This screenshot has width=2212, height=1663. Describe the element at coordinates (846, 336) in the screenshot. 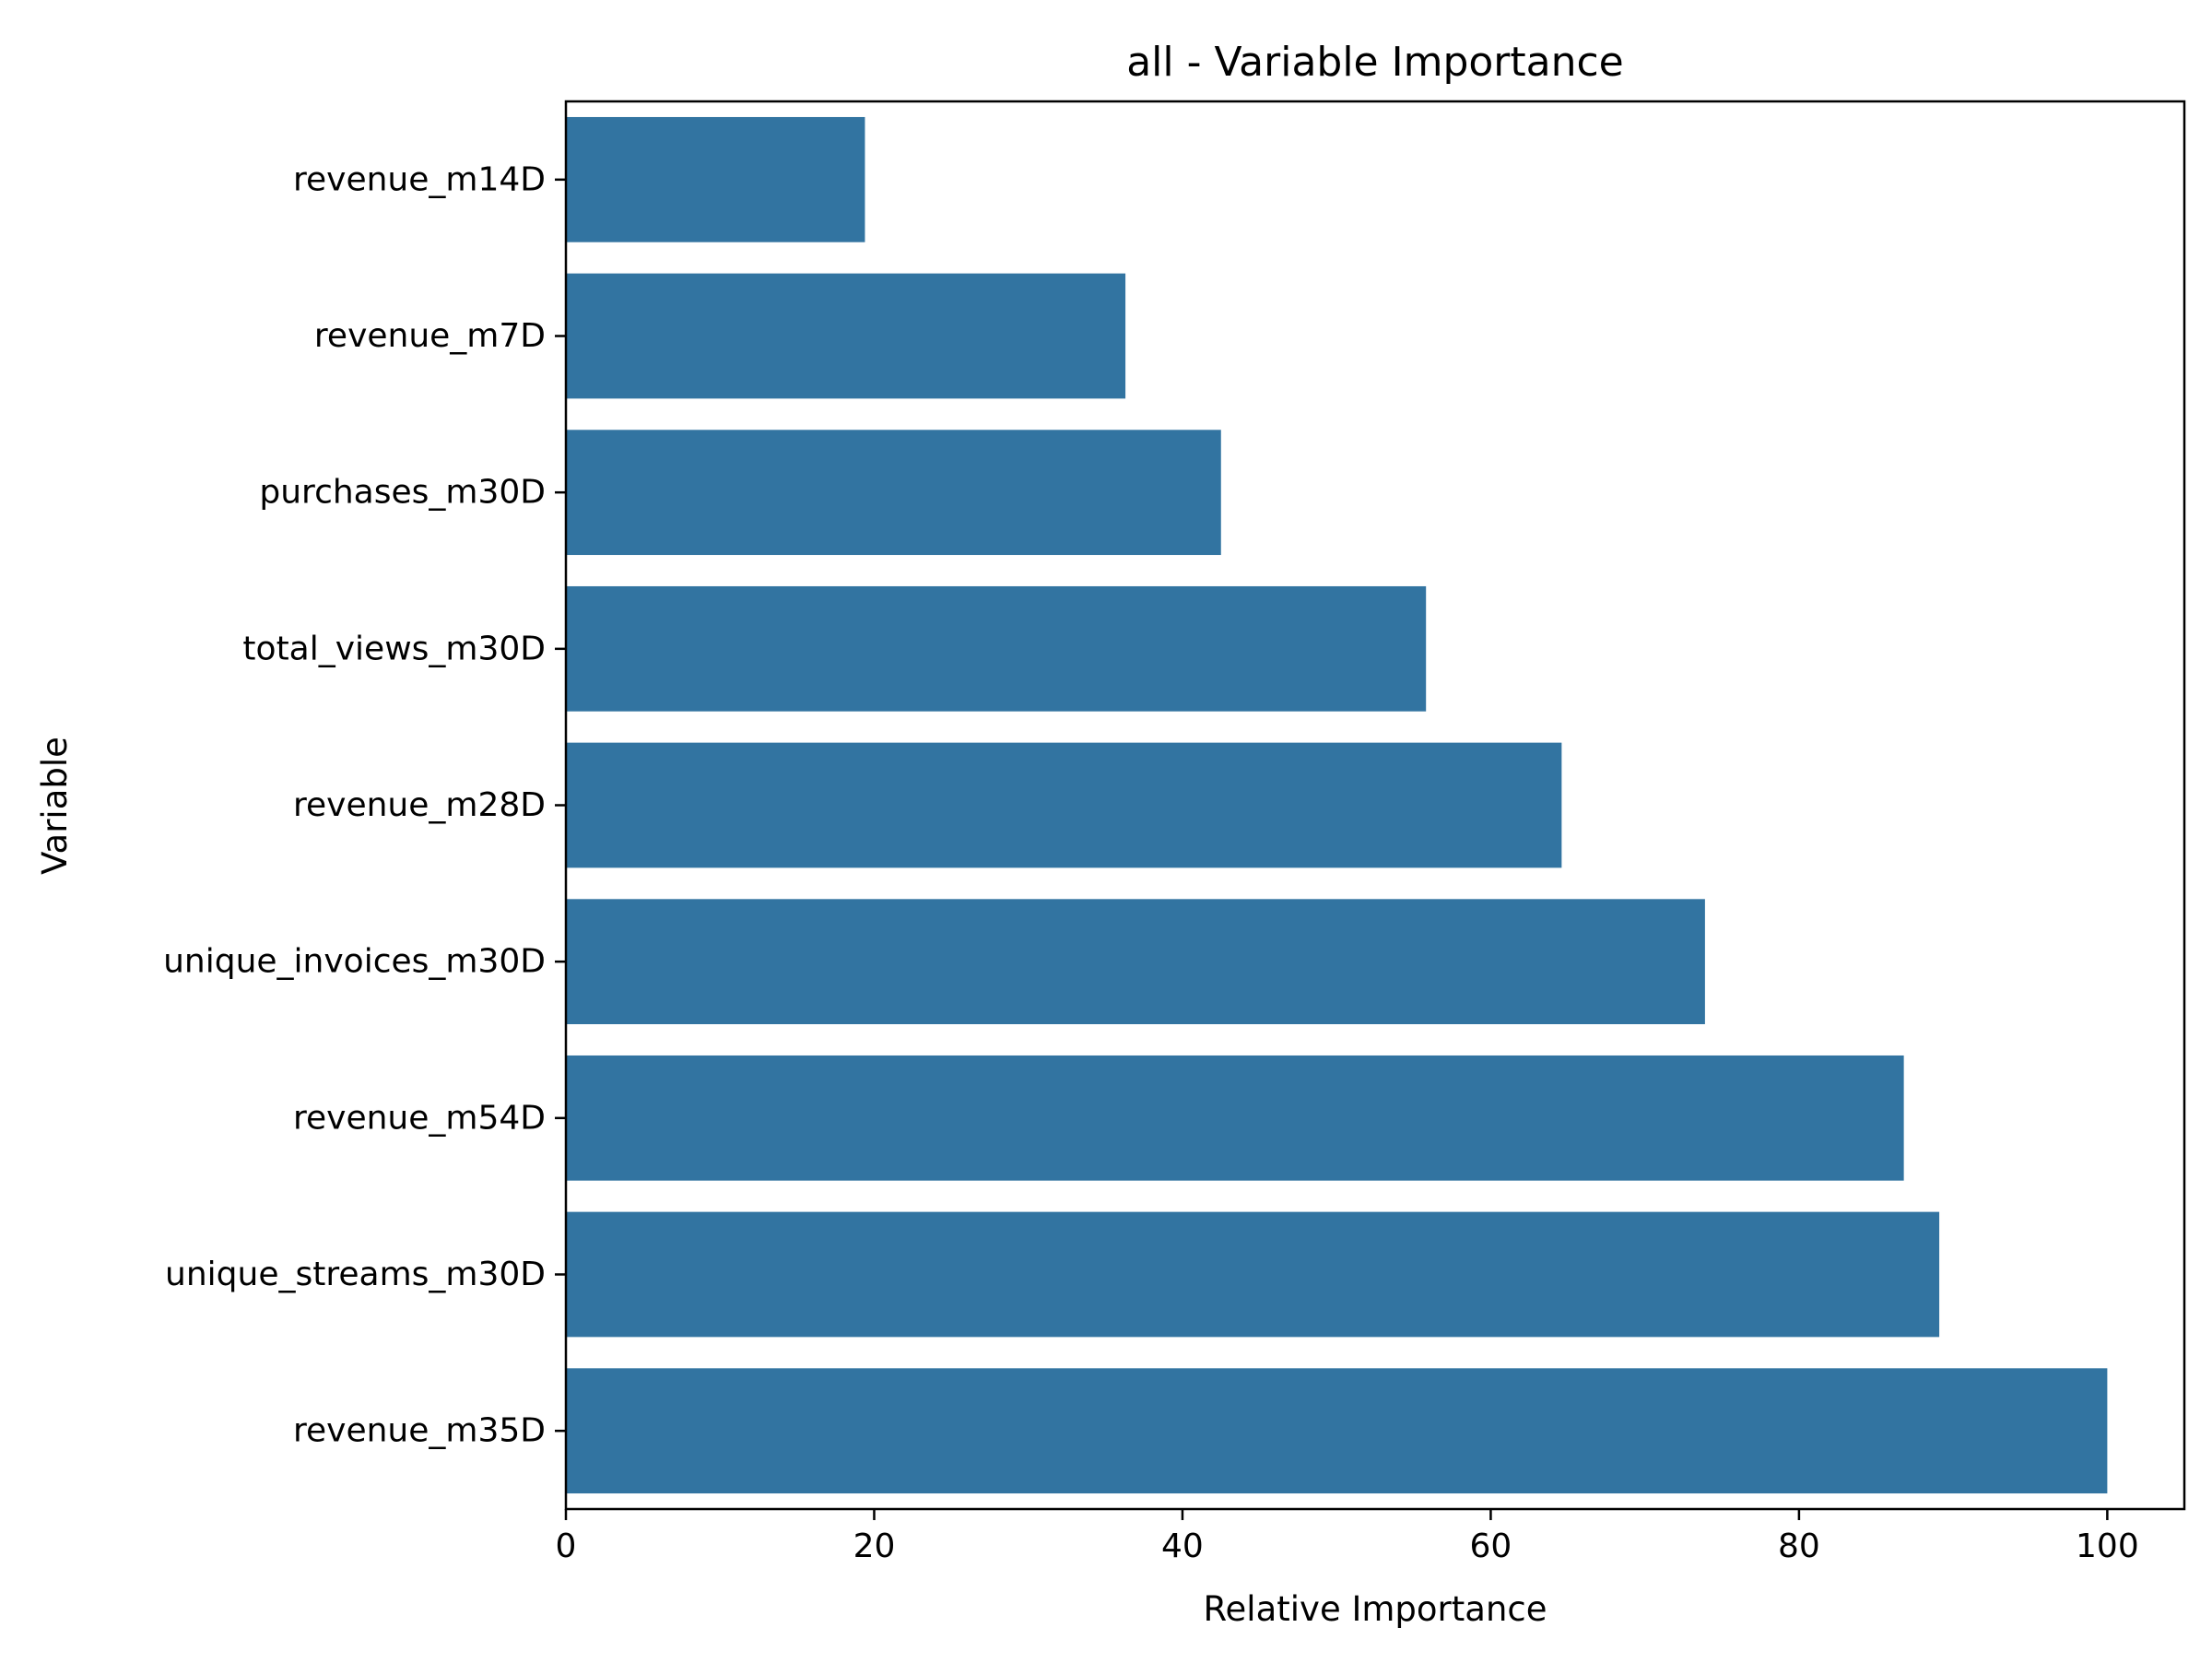

I see `bar-revenue-m7d` at that location.